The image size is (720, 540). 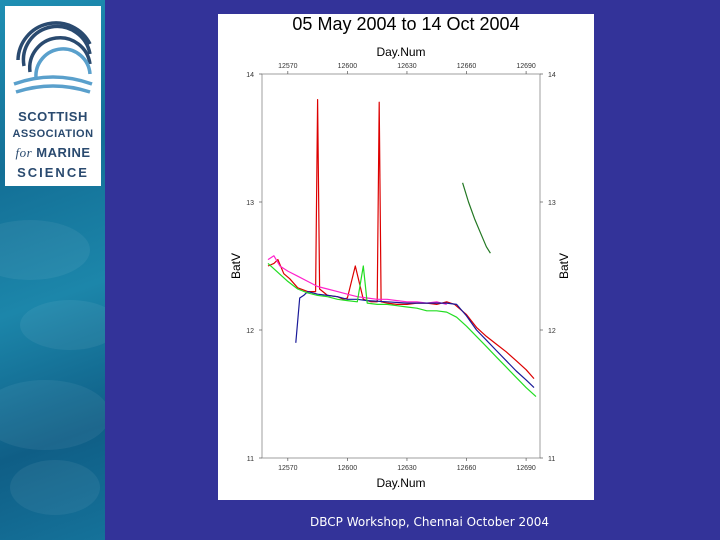 What do you see at coordinates (552, 203) in the screenshot?
I see `y-tick-label-right: 13` at bounding box center [552, 203].